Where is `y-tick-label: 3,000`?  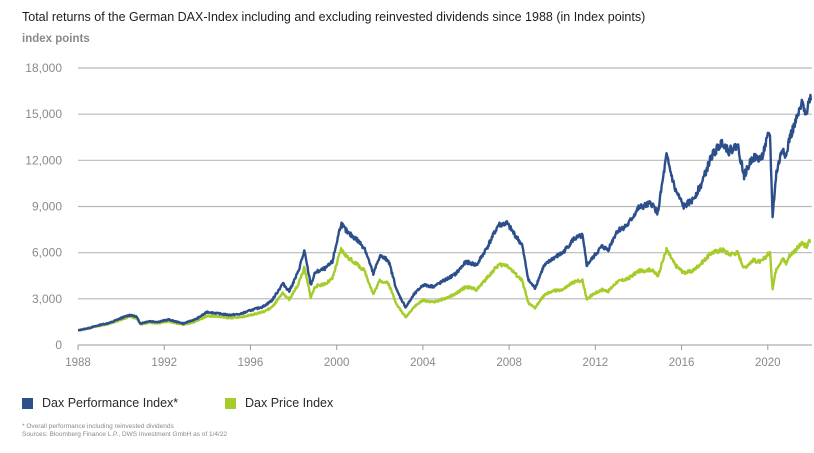
y-tick-label: 3,000 is located at coordinates (47, 299).